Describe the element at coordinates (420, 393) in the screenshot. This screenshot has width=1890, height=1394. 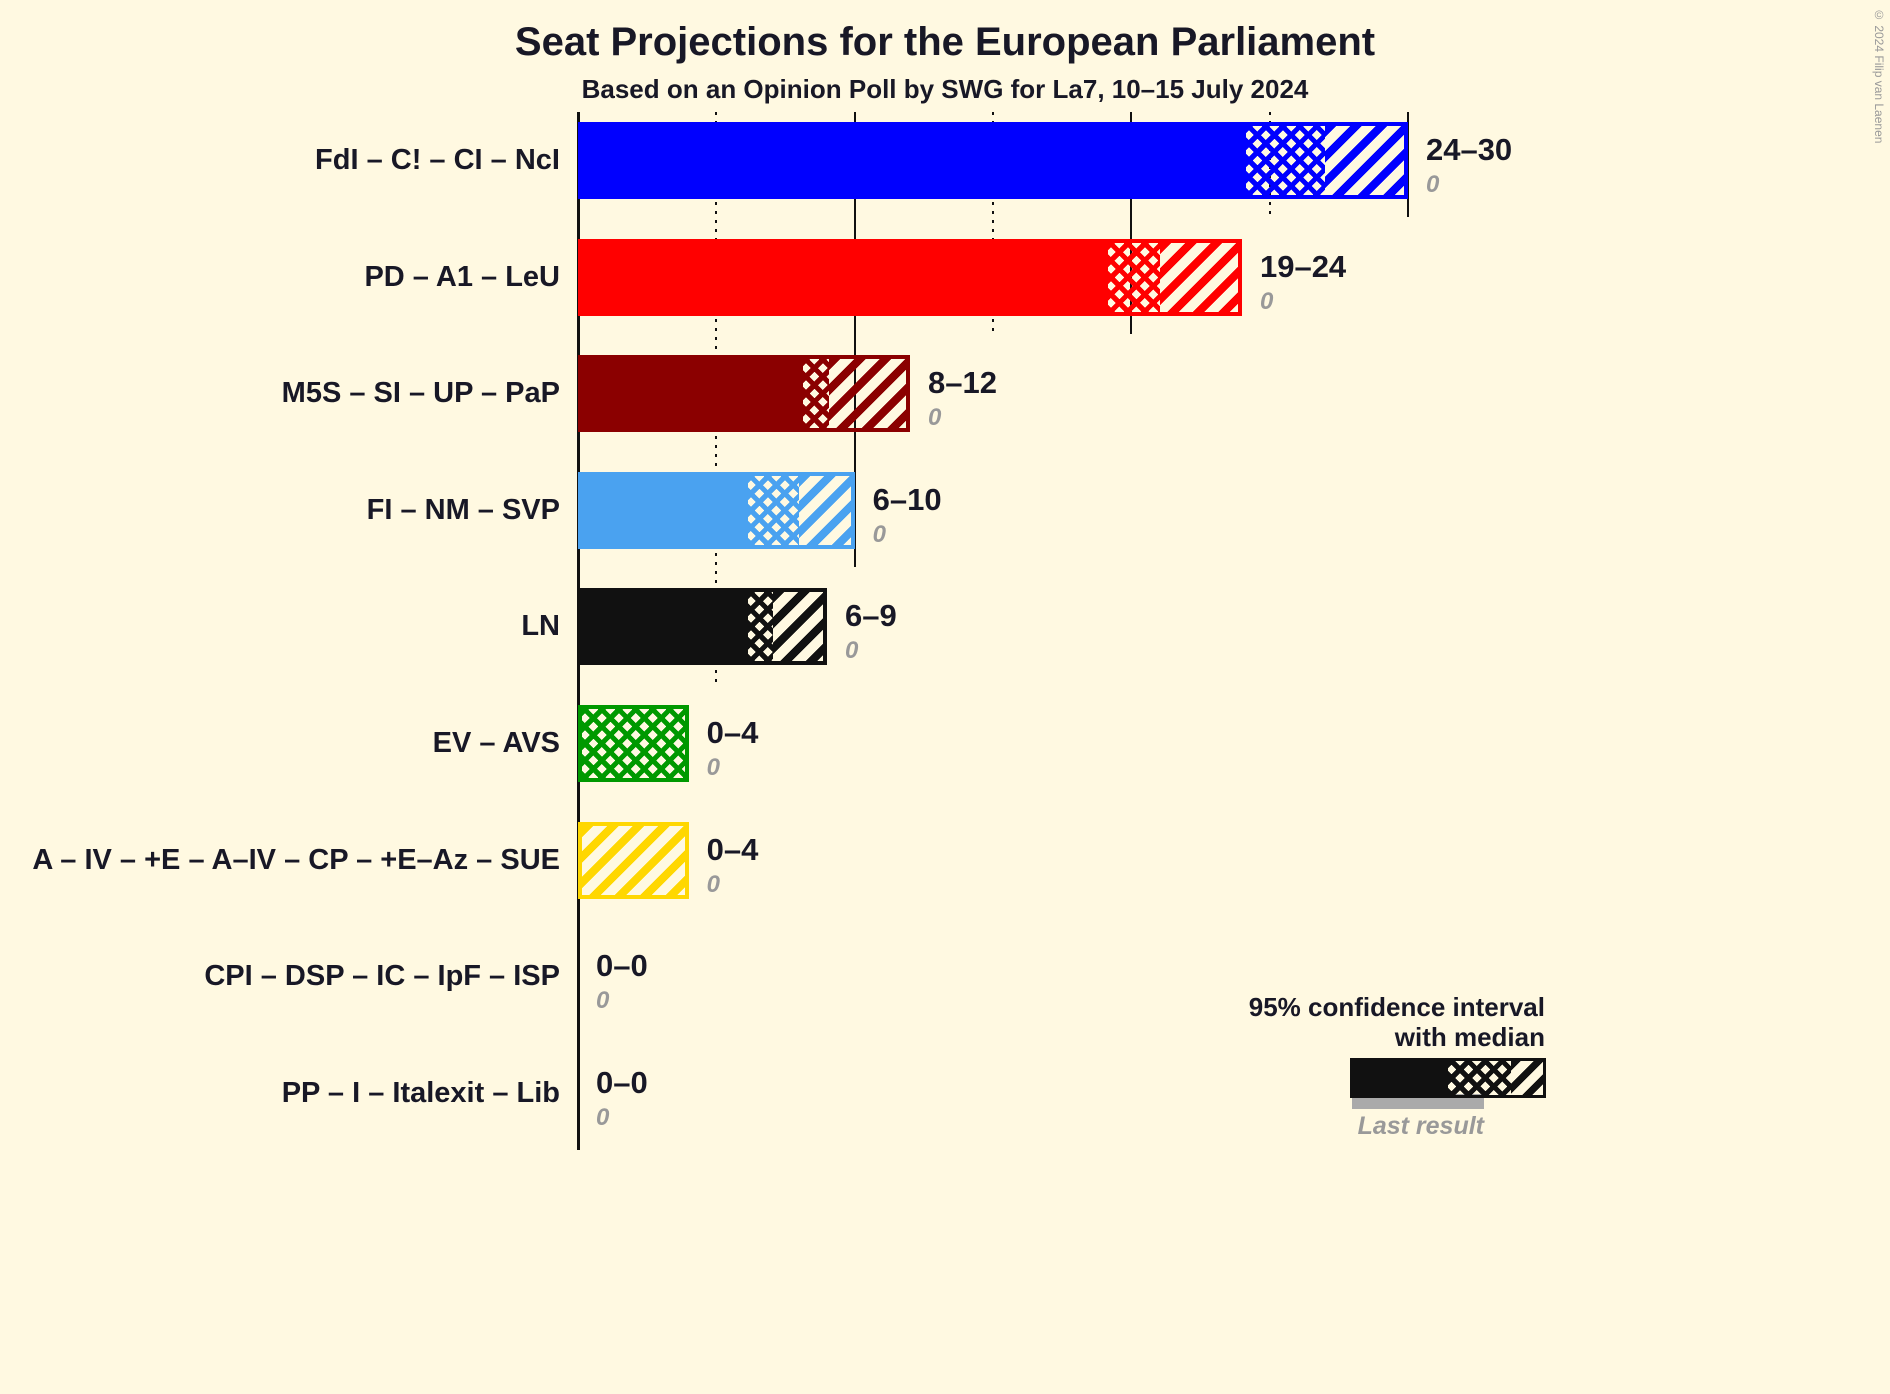
I see `bar-category-label: M5S – SI – UP – PaP` at that location.